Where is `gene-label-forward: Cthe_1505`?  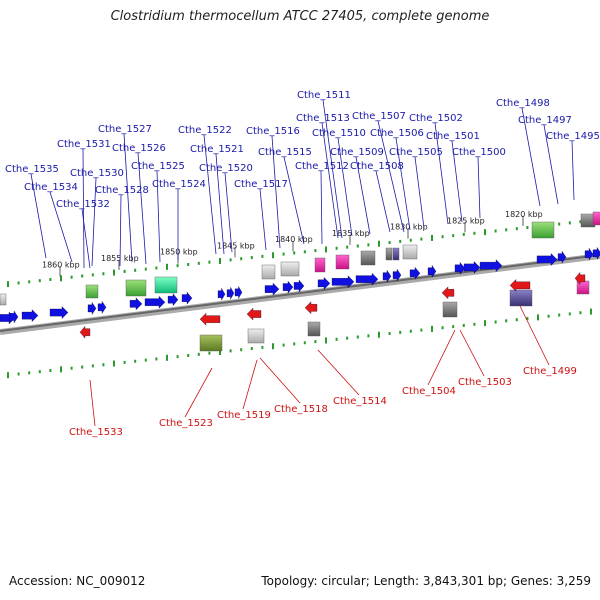
gene-label-forward: Cthe_1505 is located at coordinates (416, 152).